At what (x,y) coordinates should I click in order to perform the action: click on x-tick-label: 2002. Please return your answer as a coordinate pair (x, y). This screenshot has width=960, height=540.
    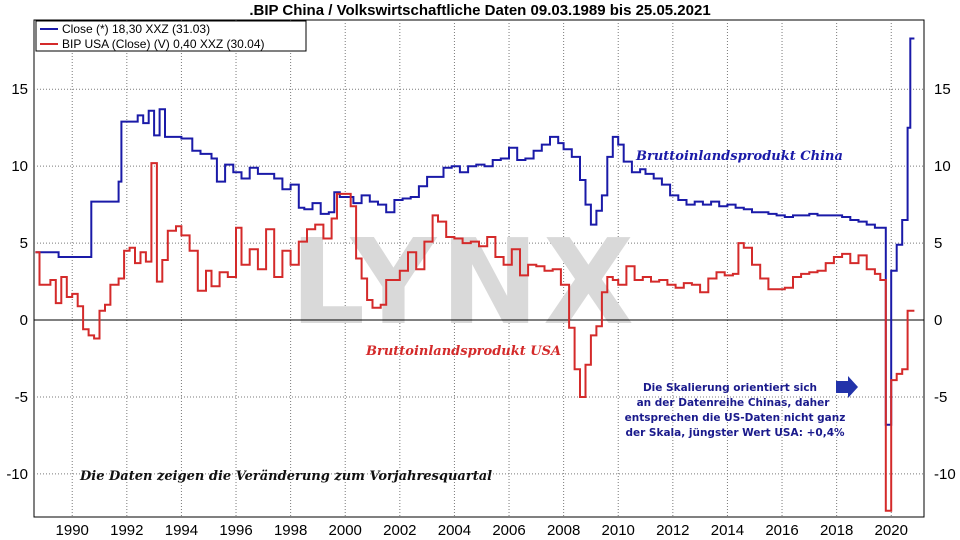
    Looking at the image, I should click on (399, 530).